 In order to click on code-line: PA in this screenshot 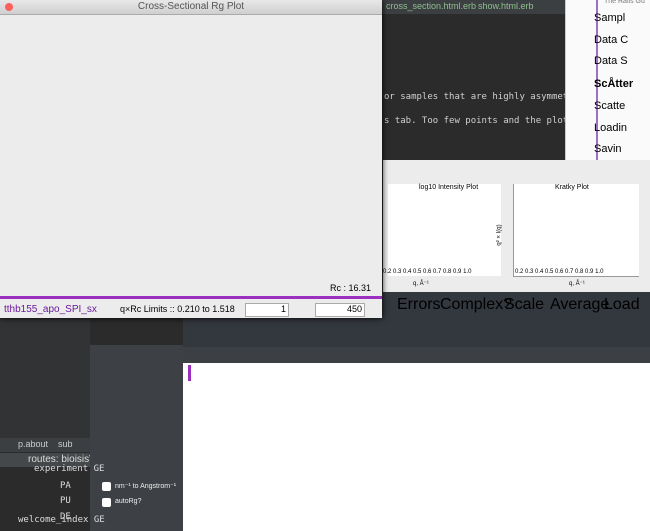, I will do `click(65, 486)`.